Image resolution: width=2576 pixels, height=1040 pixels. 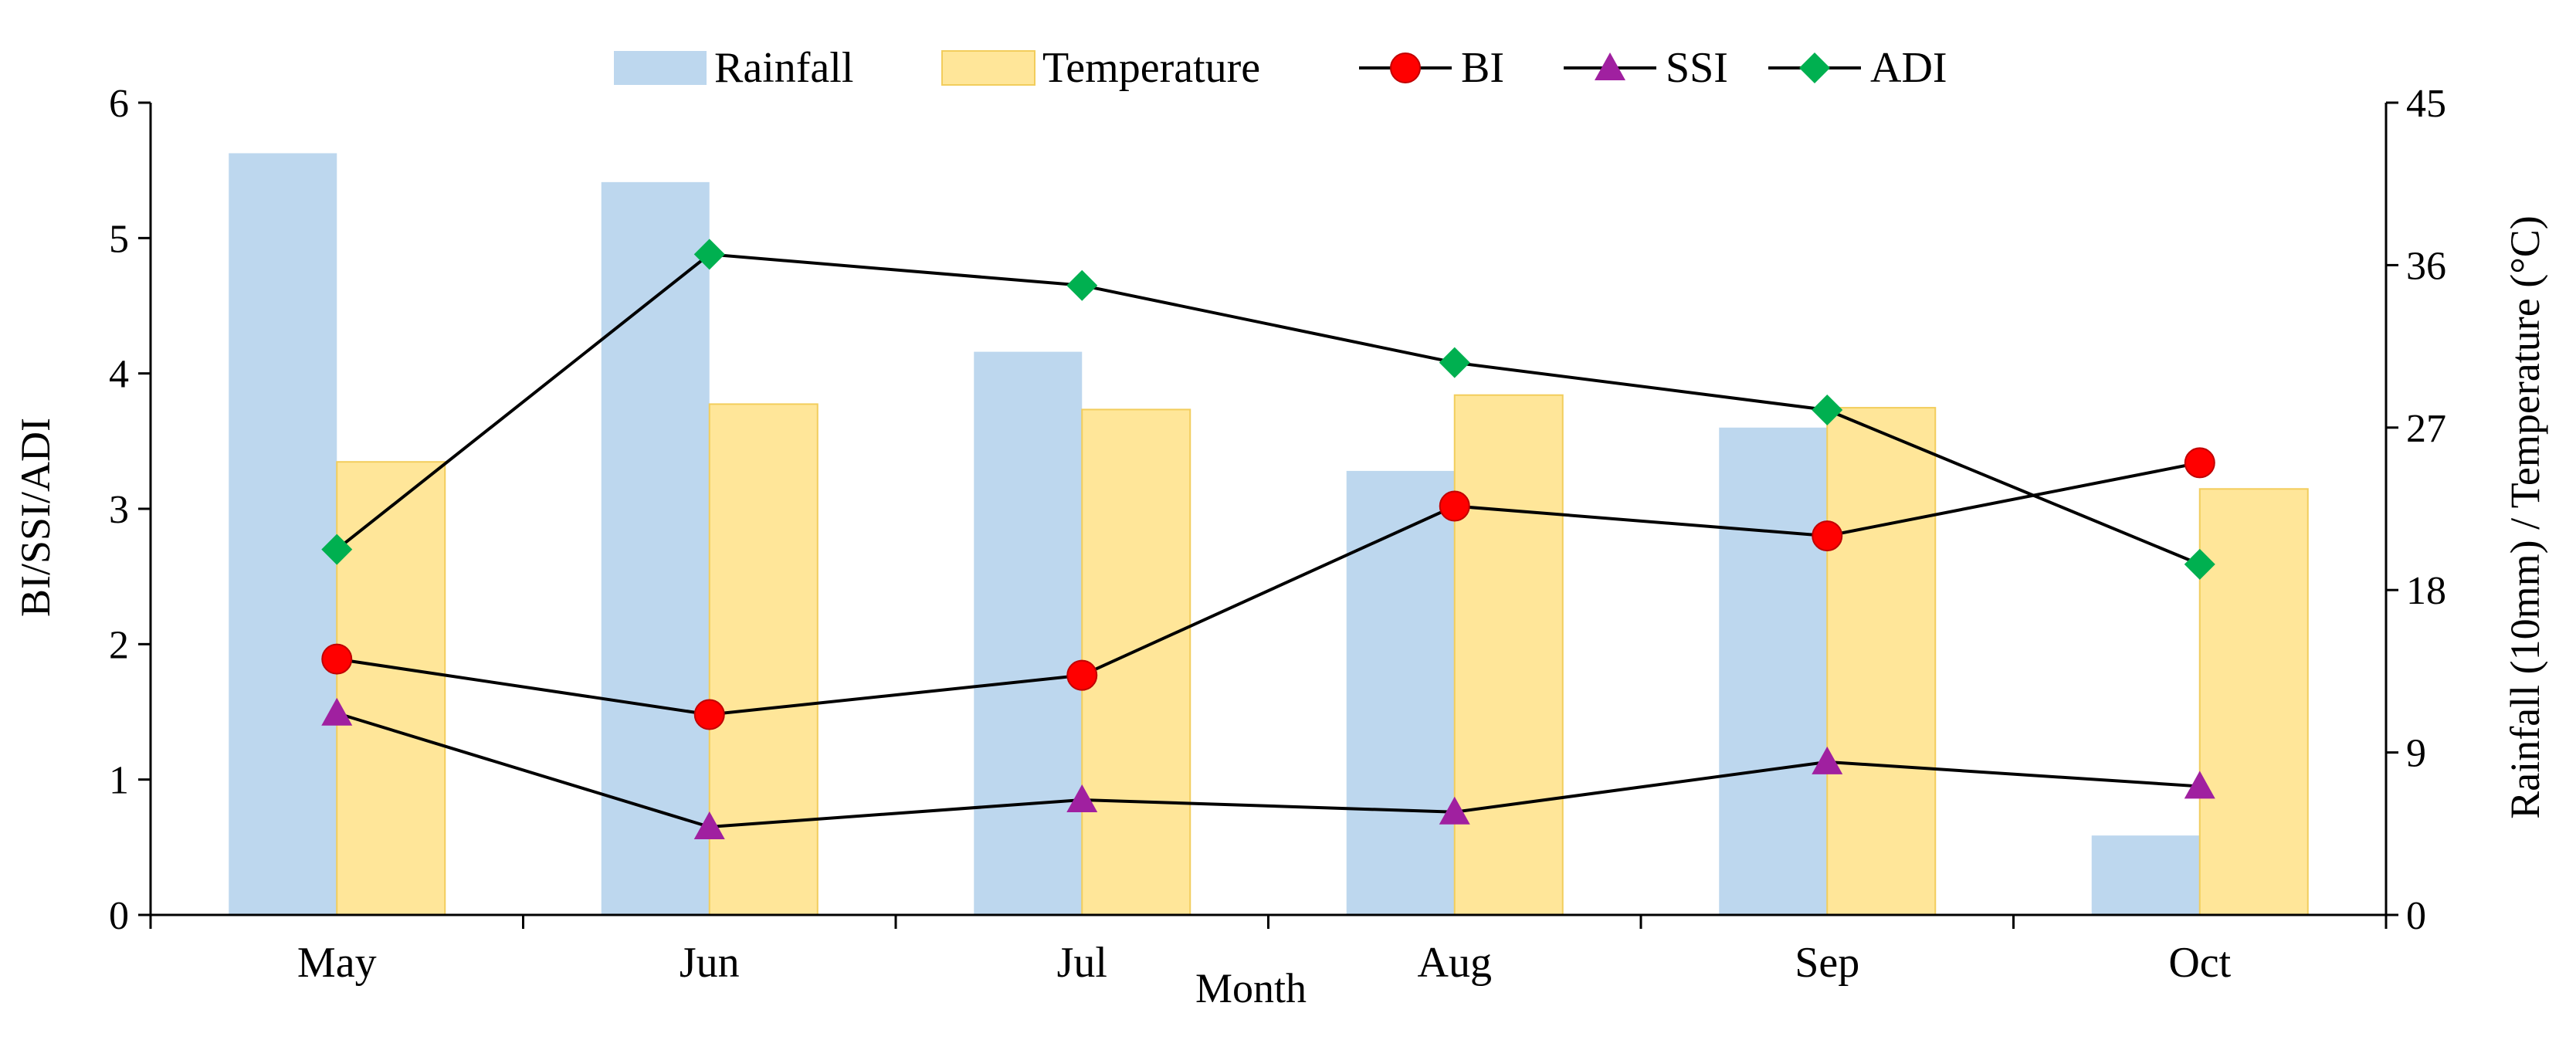 What do you see at coordinates (337, 963) in the screenshot?
I see `x-tick-label-may: May` at bounding box center [337, 963].